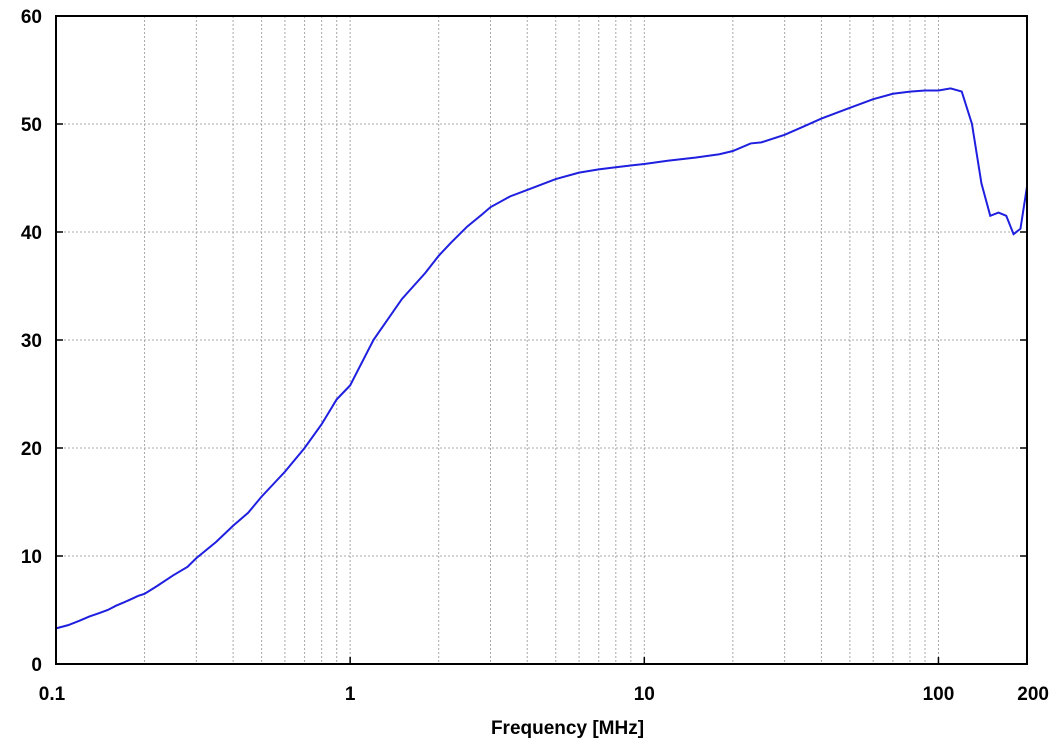 This screenshot has height=749, width=1056. Describe the element at coordinates (31, 17) in the screenshot. I see `y-tick-label: 60` at that location.